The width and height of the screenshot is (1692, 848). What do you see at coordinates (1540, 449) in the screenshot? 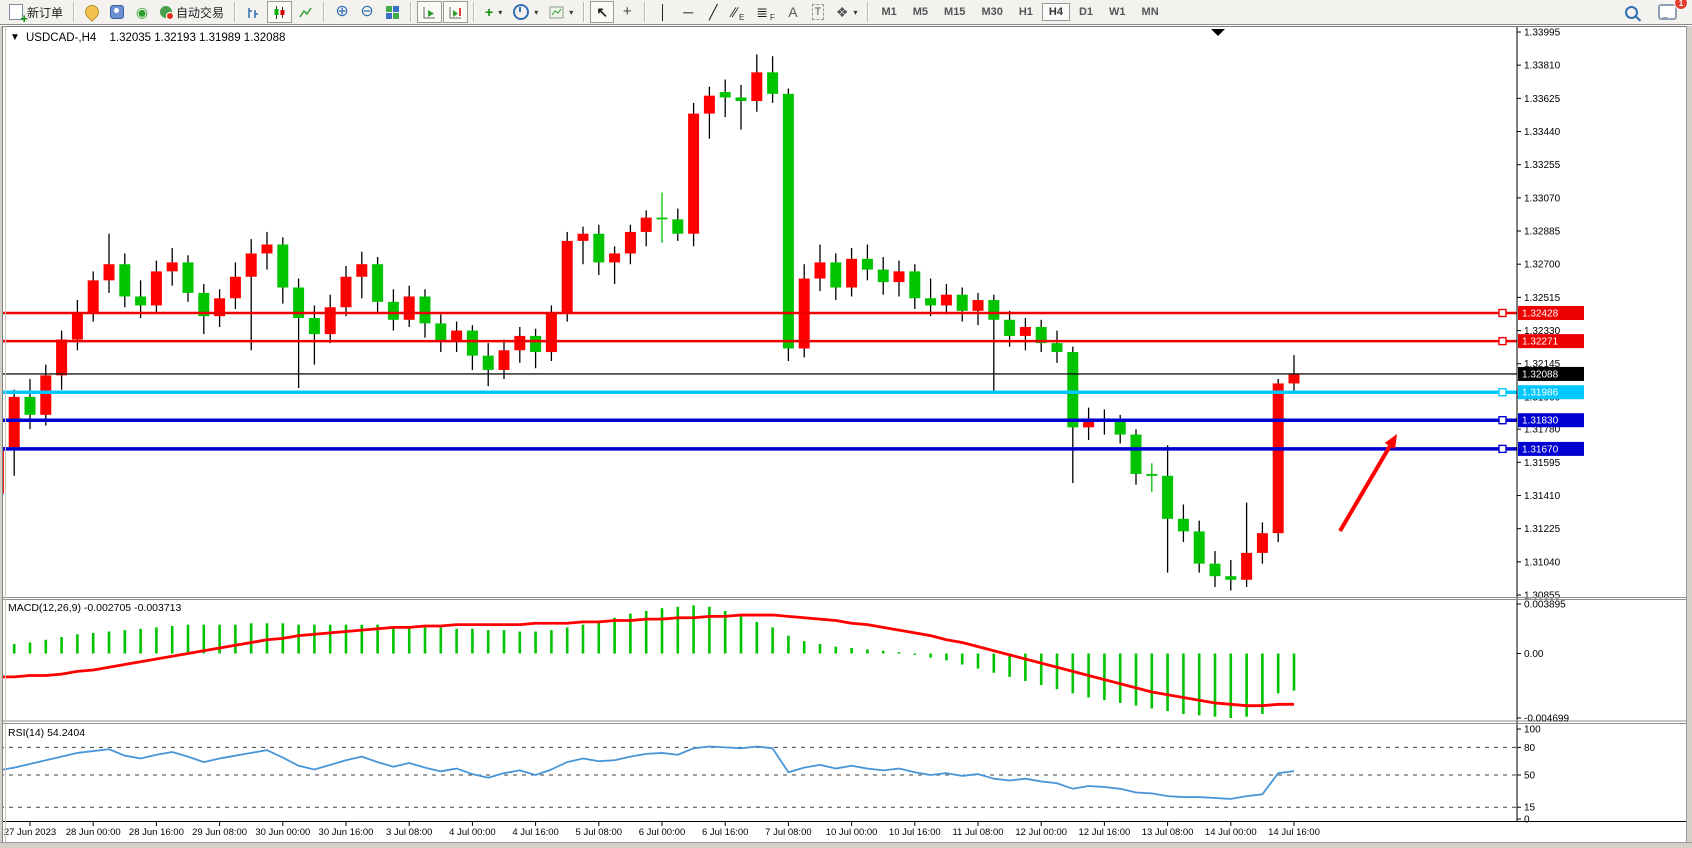
I see `price-line-badge-label: 1.31670` at bounding box center [1540, 449].